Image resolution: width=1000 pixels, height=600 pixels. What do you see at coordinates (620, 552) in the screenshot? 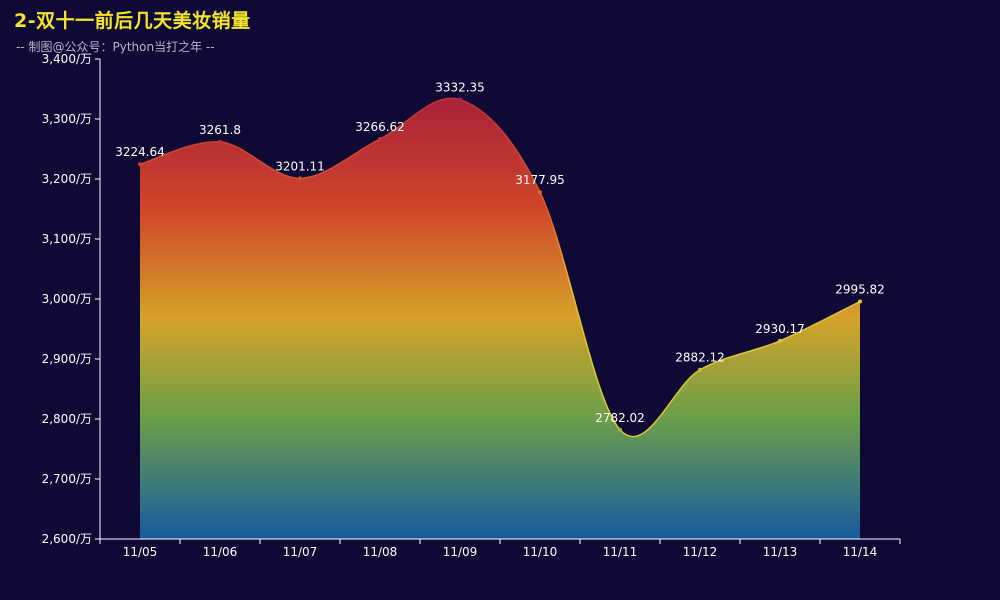
I see `x-tick-label: 11/11` at bounding box center [620, 552].